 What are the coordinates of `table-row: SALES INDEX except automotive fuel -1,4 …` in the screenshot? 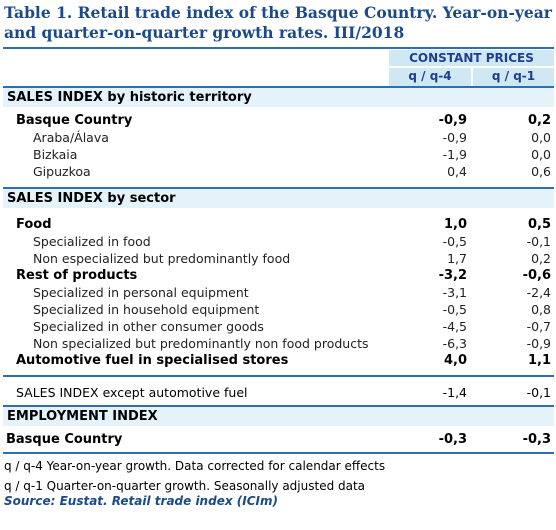 It's located at (278, 392).